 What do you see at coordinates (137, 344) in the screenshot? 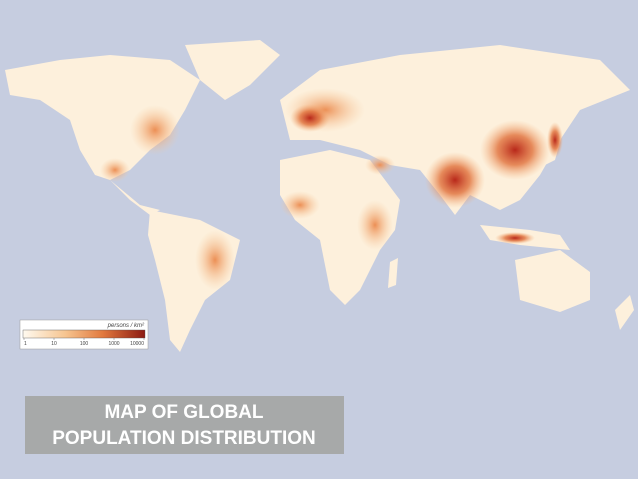
I see `scale-tick-label: 10000` at bounding box center [137, 344].